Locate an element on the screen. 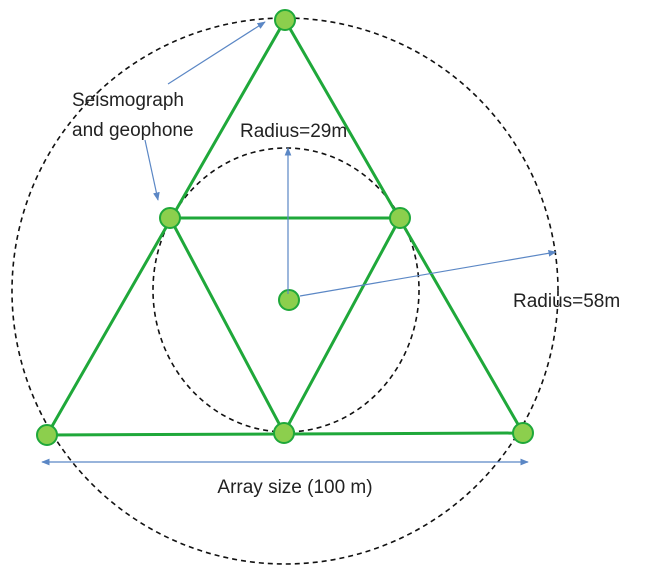 This screenshot has width=650, height=571. label: Radius=58m is located at coordinates (566, 301).